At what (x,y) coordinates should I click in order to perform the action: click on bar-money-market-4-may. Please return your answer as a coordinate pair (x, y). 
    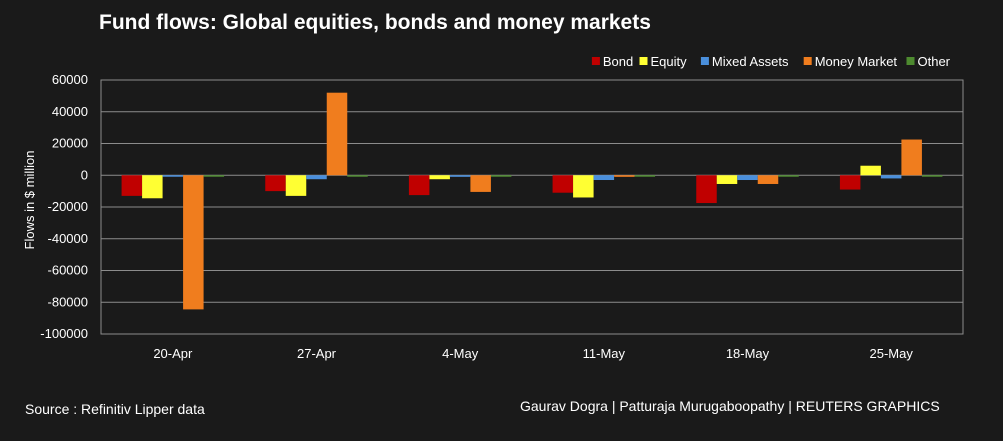
    Looking at the image, I should click on (480, 183).